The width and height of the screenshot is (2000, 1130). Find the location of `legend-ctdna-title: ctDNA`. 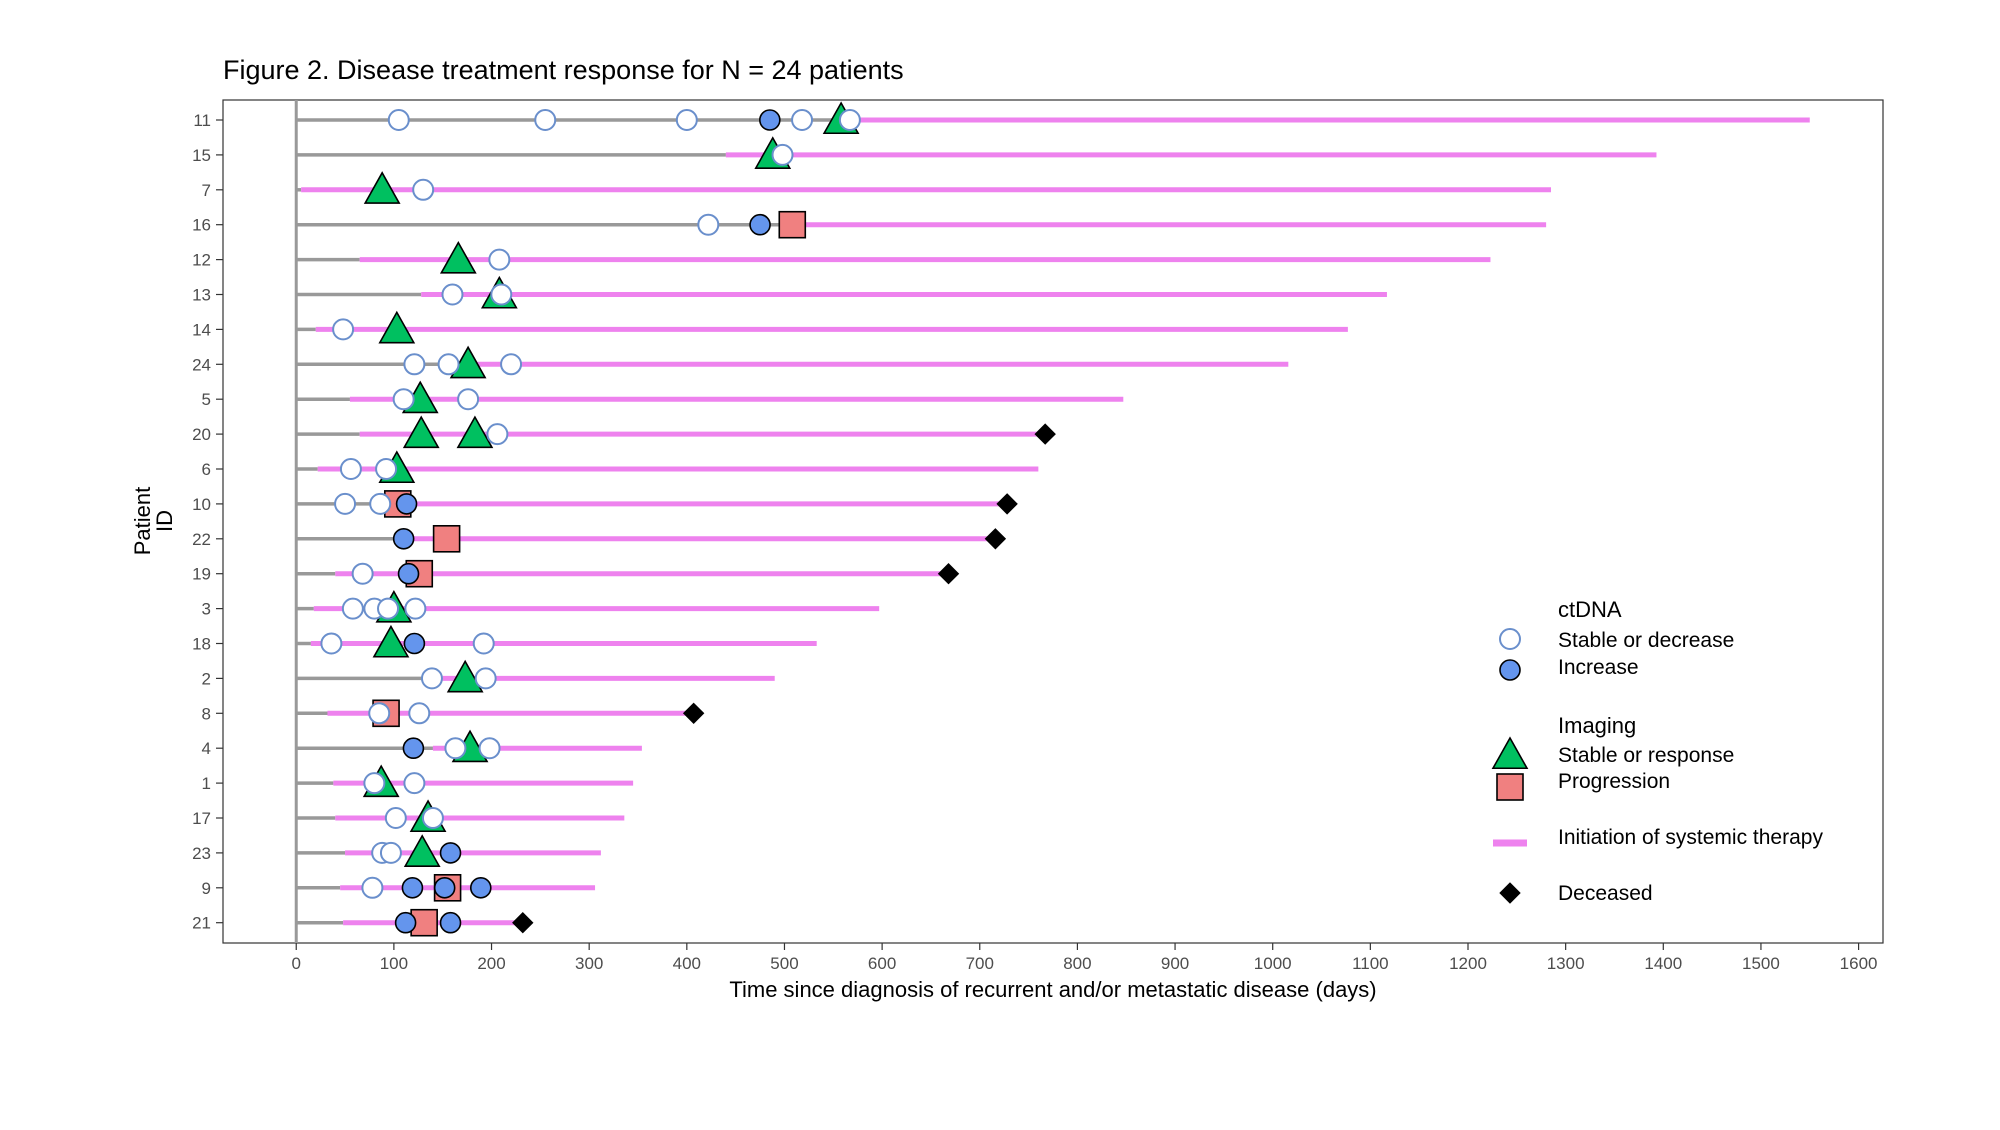

legend-ctdna-title: ctDNA is located at coordinates (1590, 609).